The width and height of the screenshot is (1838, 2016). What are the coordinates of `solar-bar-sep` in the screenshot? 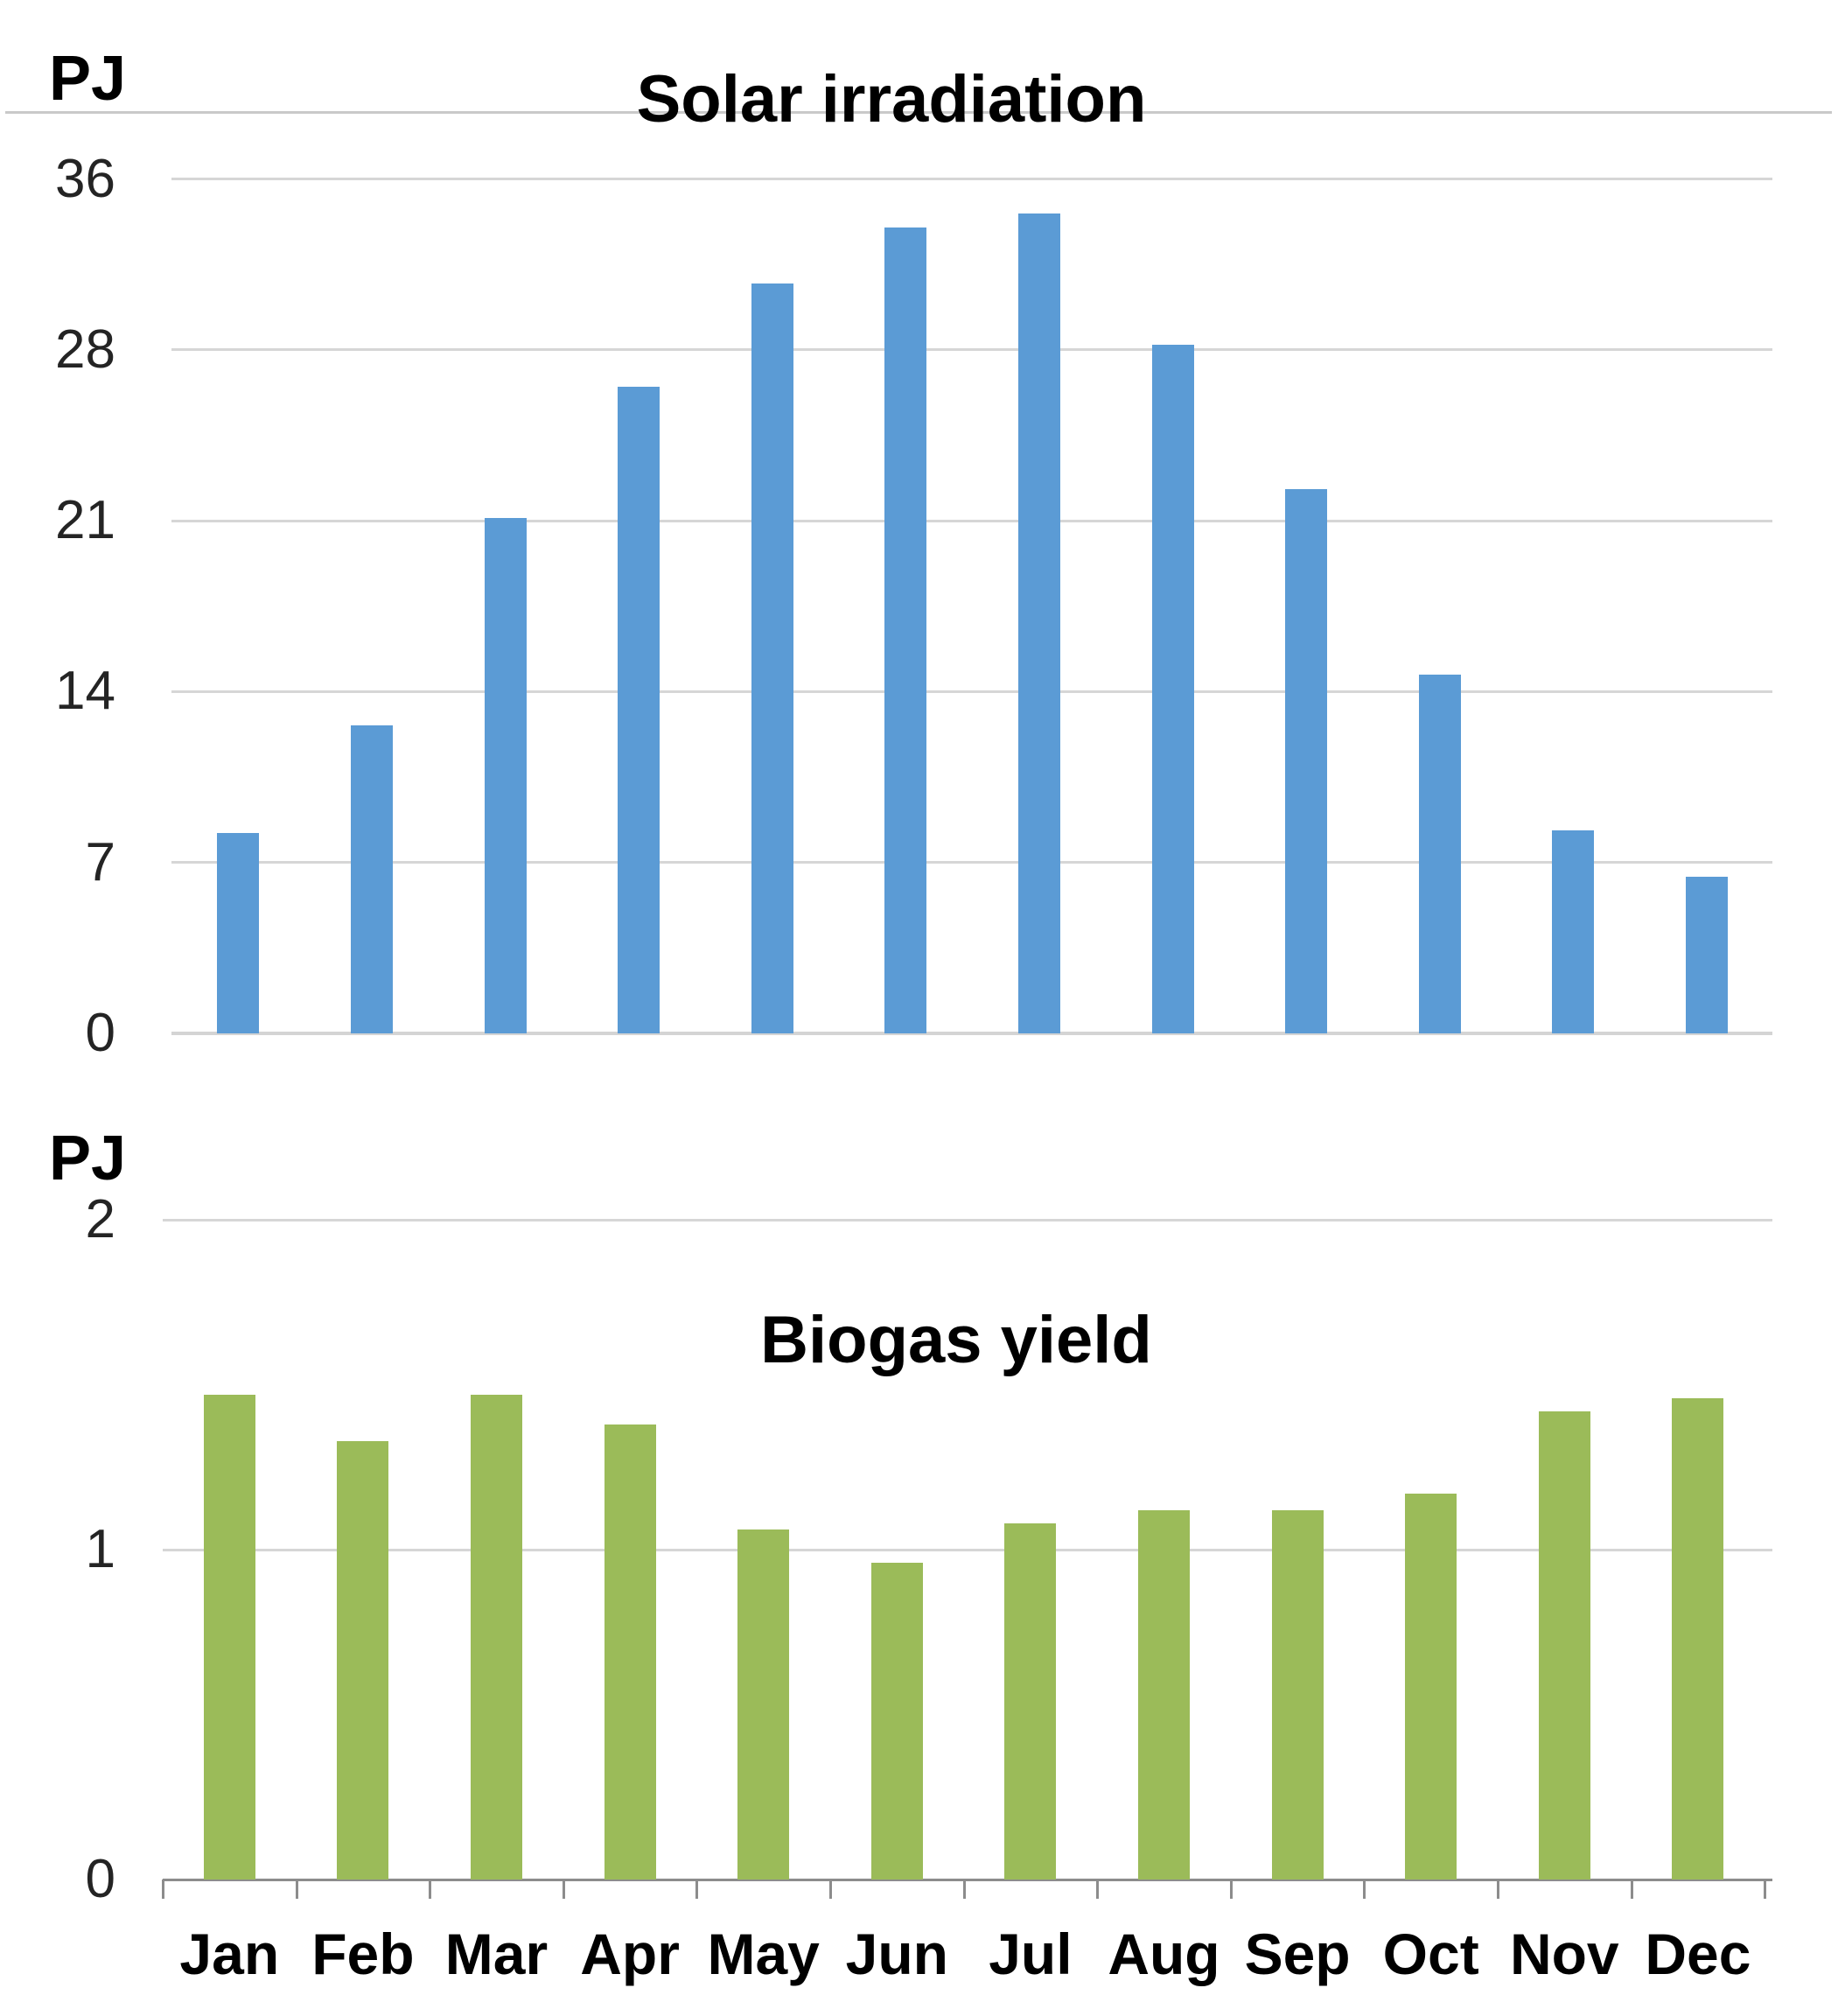 It's located at (1306, 760).